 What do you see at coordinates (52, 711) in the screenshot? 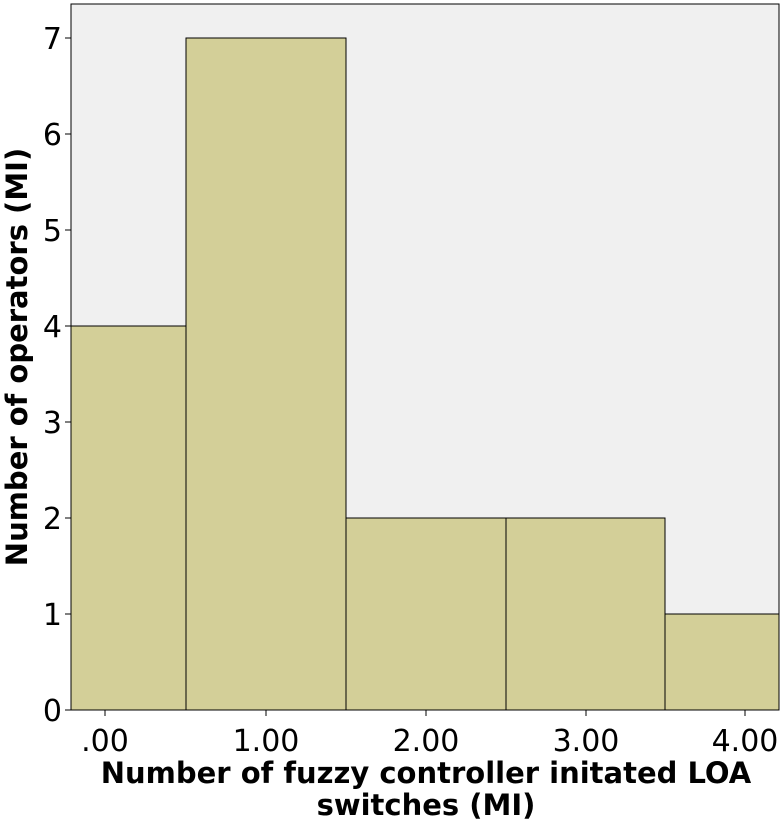
I see `y-tick-label-0: 0` at bounding box center [52, 711].